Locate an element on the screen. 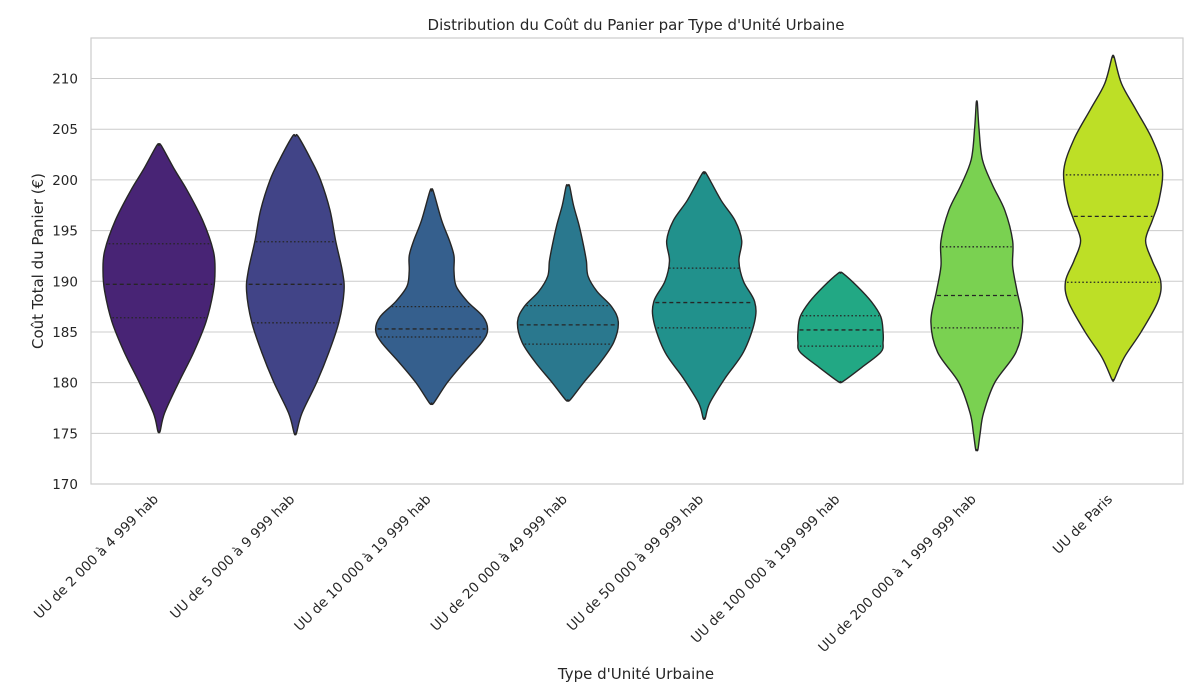 The image size is (1200, 700). y-tick-label: 185 is located at coordinates (65, 333).